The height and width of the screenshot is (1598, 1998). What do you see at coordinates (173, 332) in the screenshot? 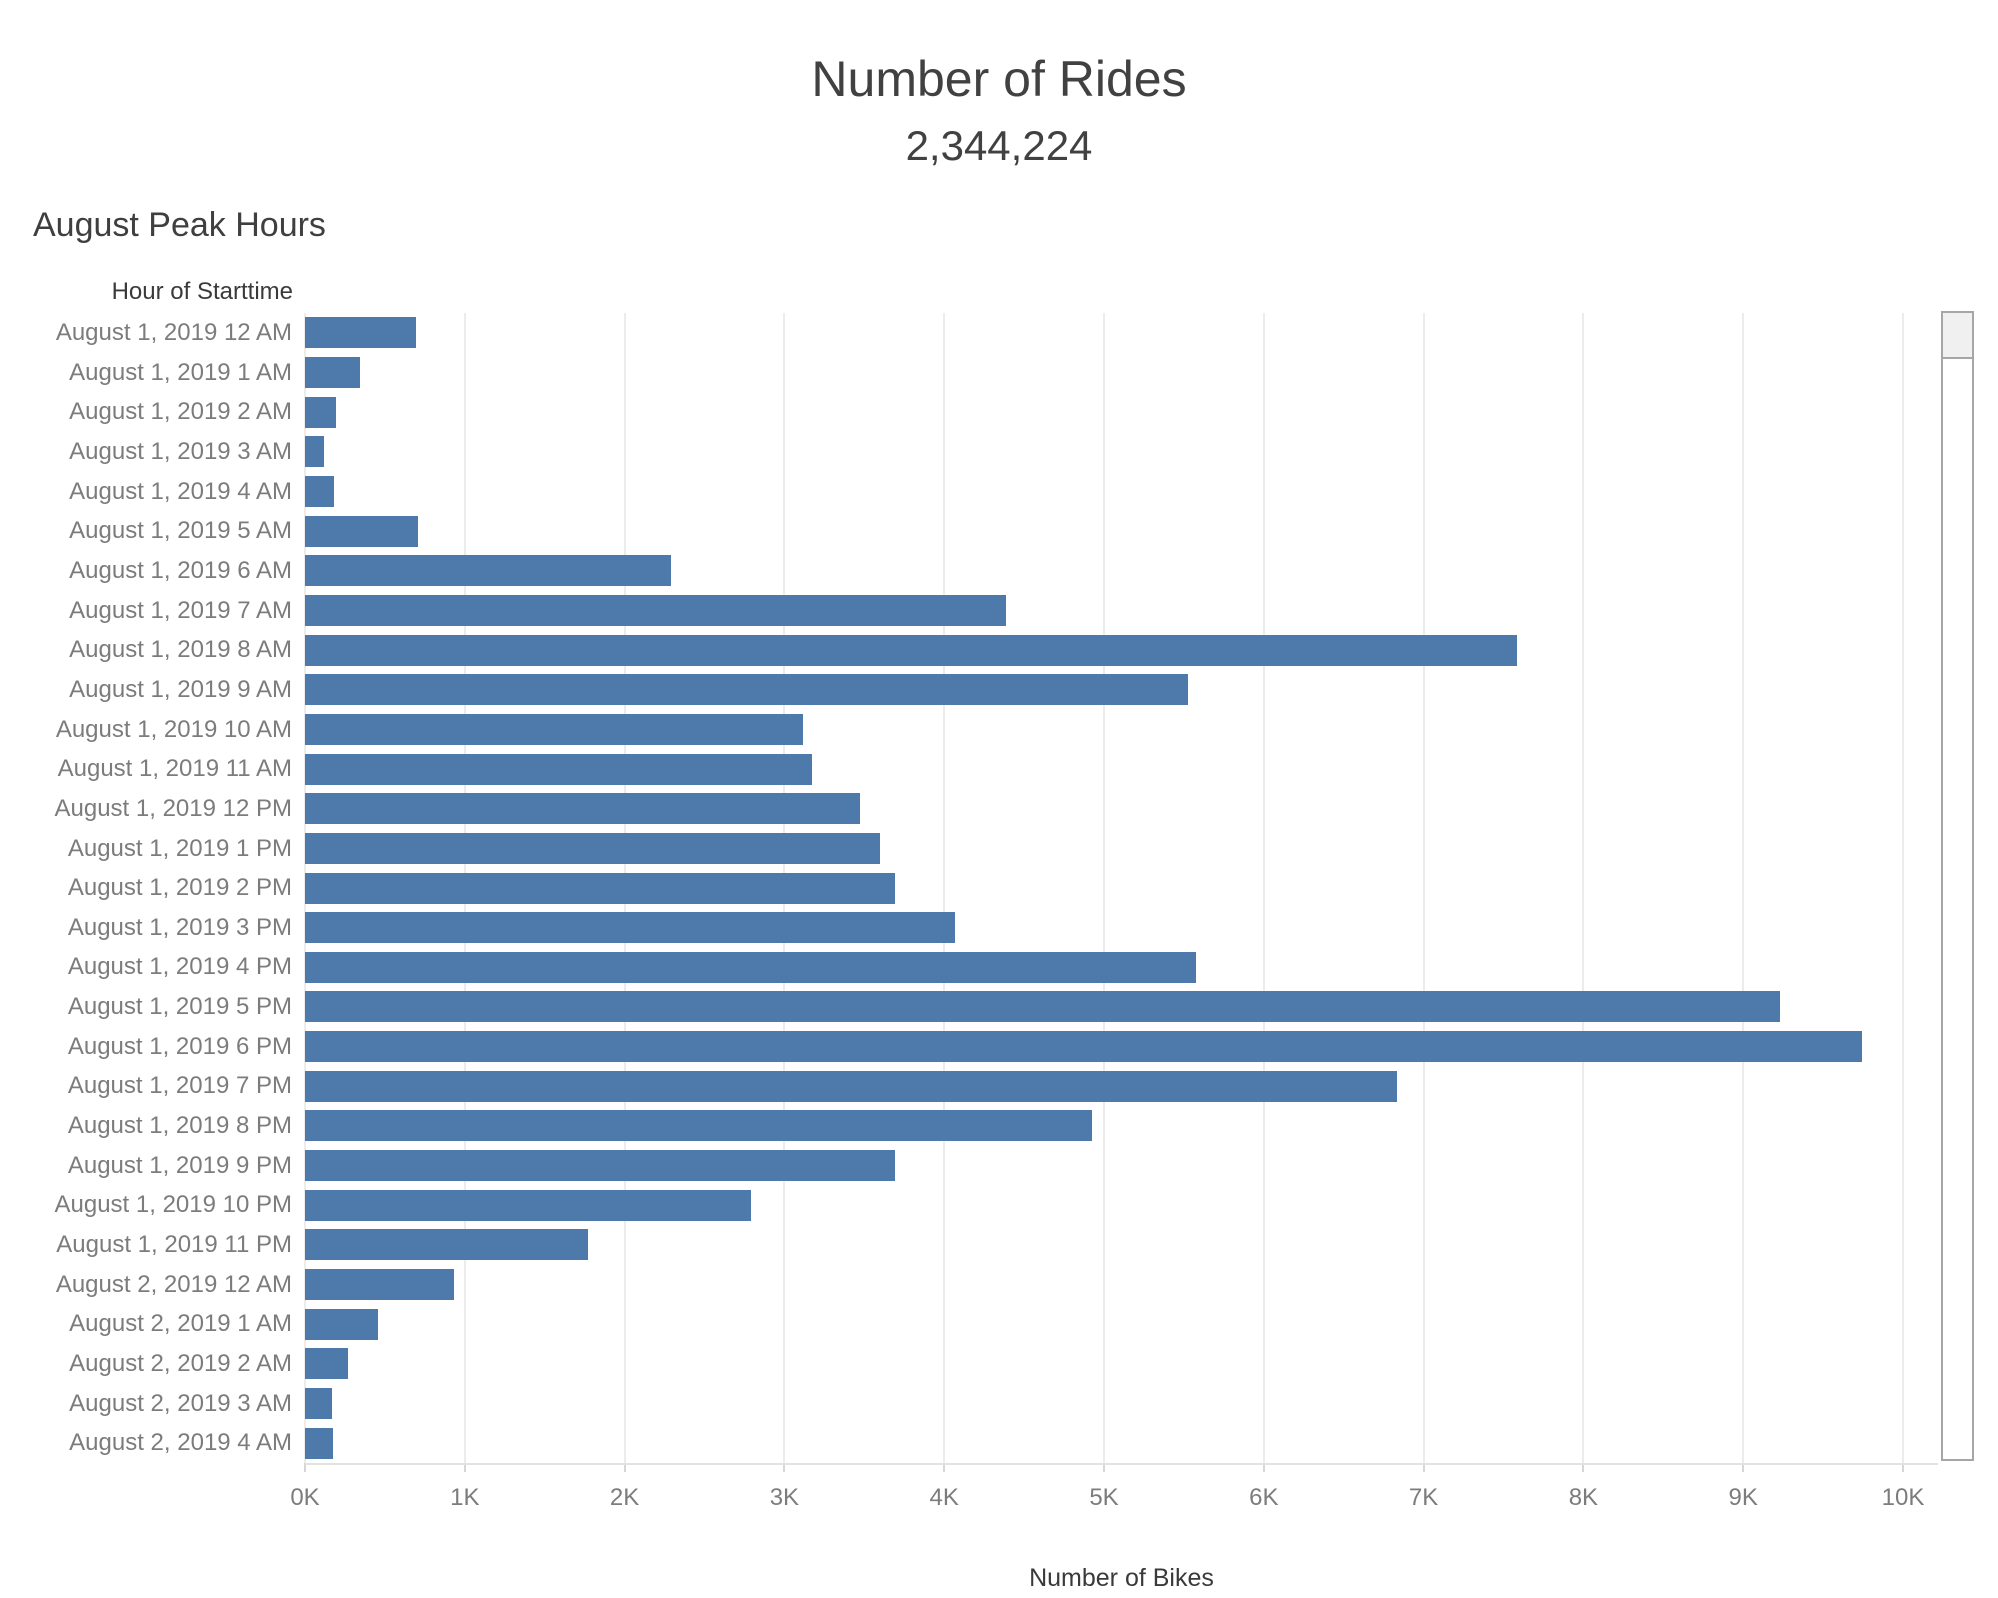
I see `row-label: August 1, 2019 12 AM` at bounding box center [173, 332].